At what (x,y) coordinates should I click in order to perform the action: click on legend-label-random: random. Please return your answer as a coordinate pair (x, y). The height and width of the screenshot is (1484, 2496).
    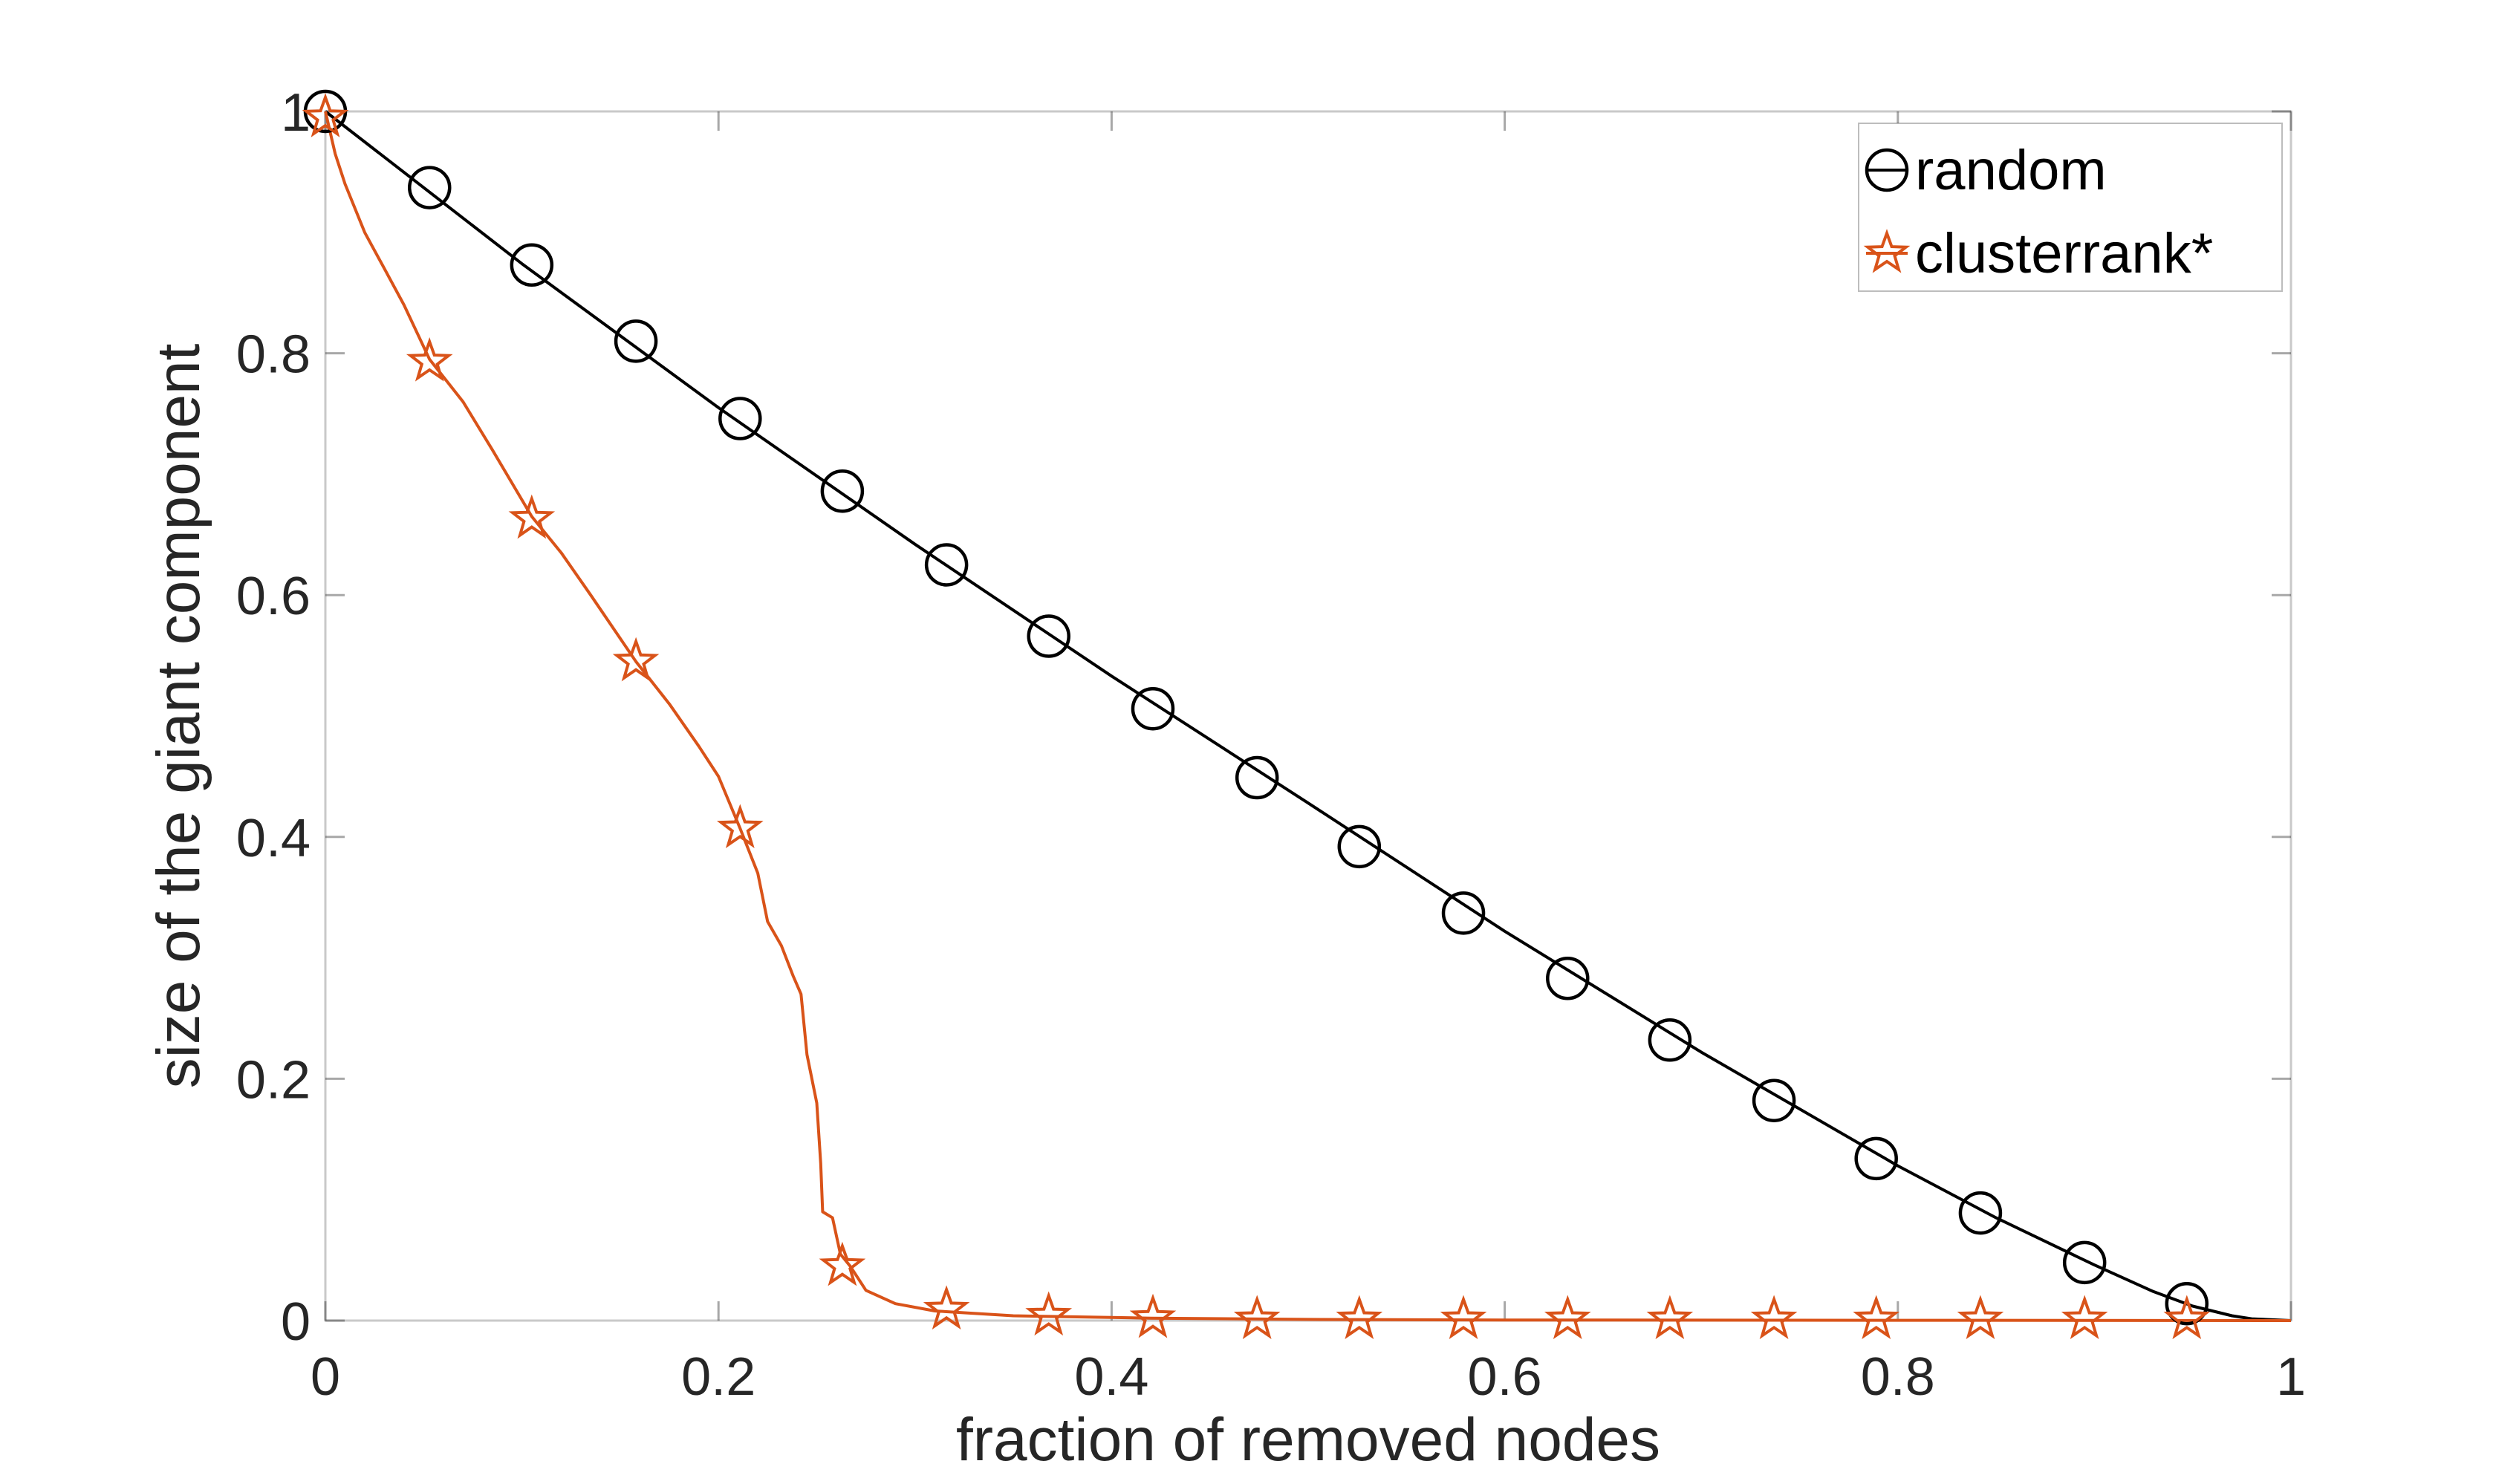
    Looking at the image, I should click on (2011, 171).